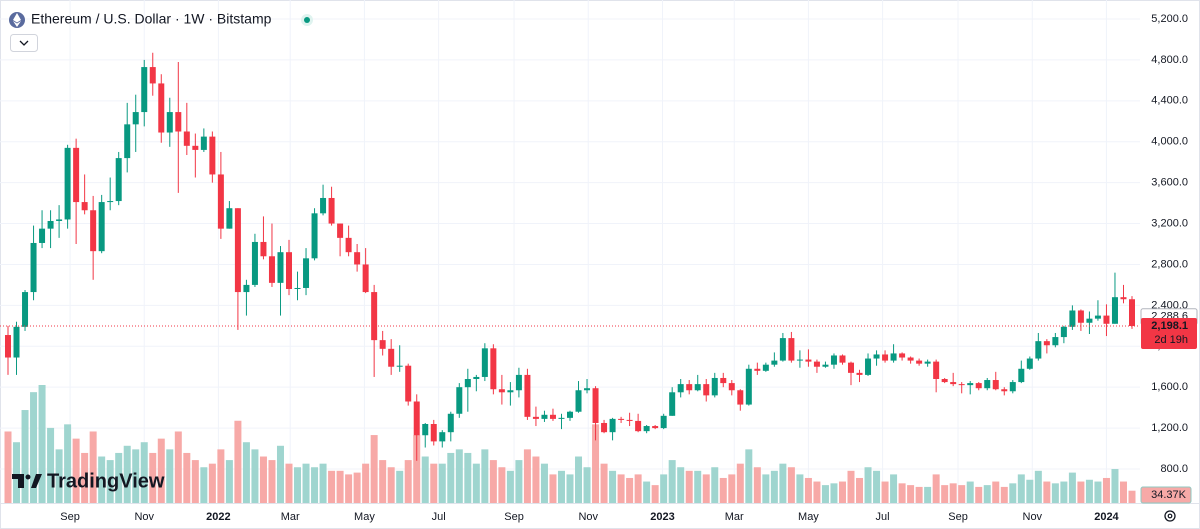 This screenshot has width=1200, height=529. I want to click on logo-mark, so click(18, 481).